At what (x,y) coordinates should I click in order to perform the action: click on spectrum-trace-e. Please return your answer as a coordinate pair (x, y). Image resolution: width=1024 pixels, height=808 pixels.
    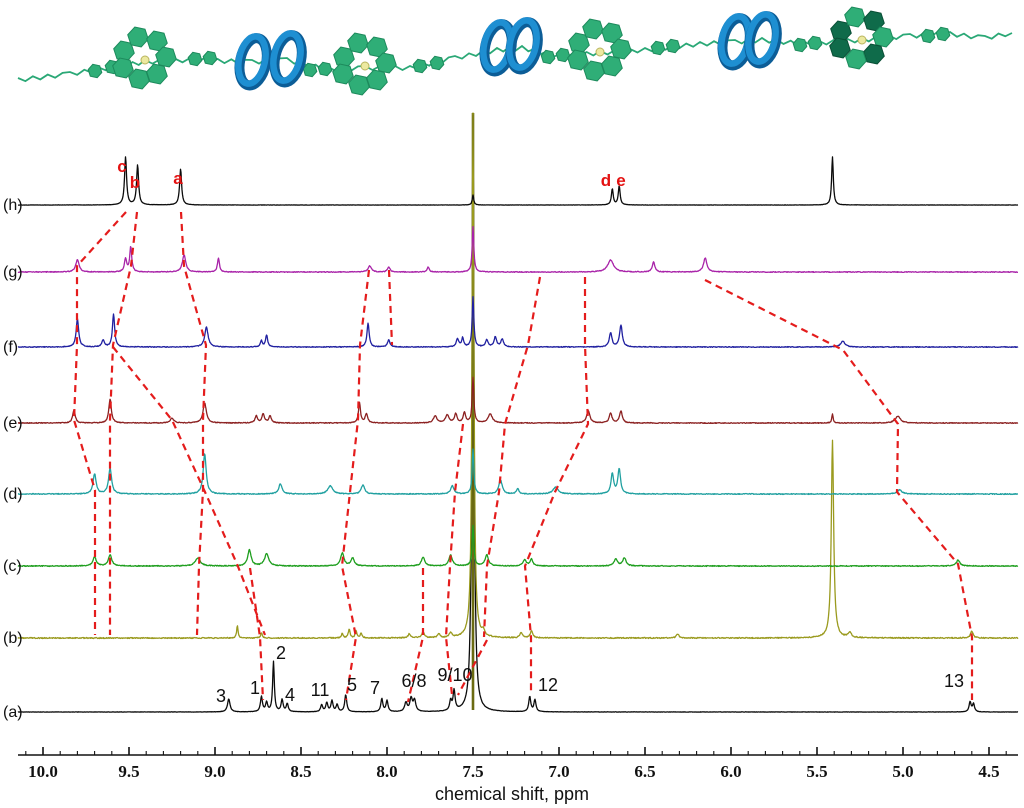
    Looking at the image, I should click on (518, 400).